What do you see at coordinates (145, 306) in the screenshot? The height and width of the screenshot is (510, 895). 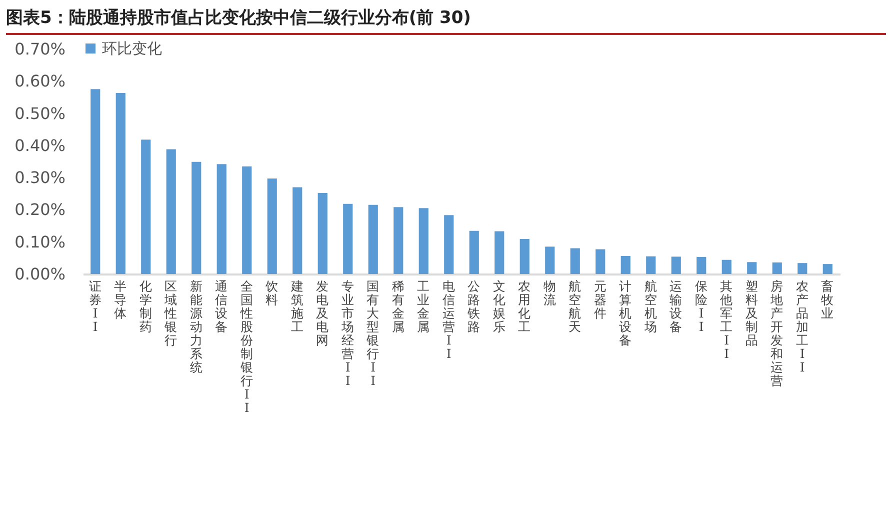 I see `x-tick-label: 化学制药` at bounding box center [145, 306].